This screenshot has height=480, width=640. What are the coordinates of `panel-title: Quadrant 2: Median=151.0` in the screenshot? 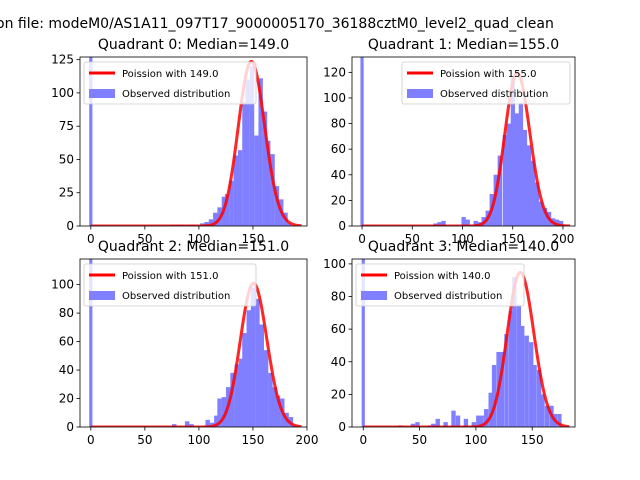 It's located at (193, 247).